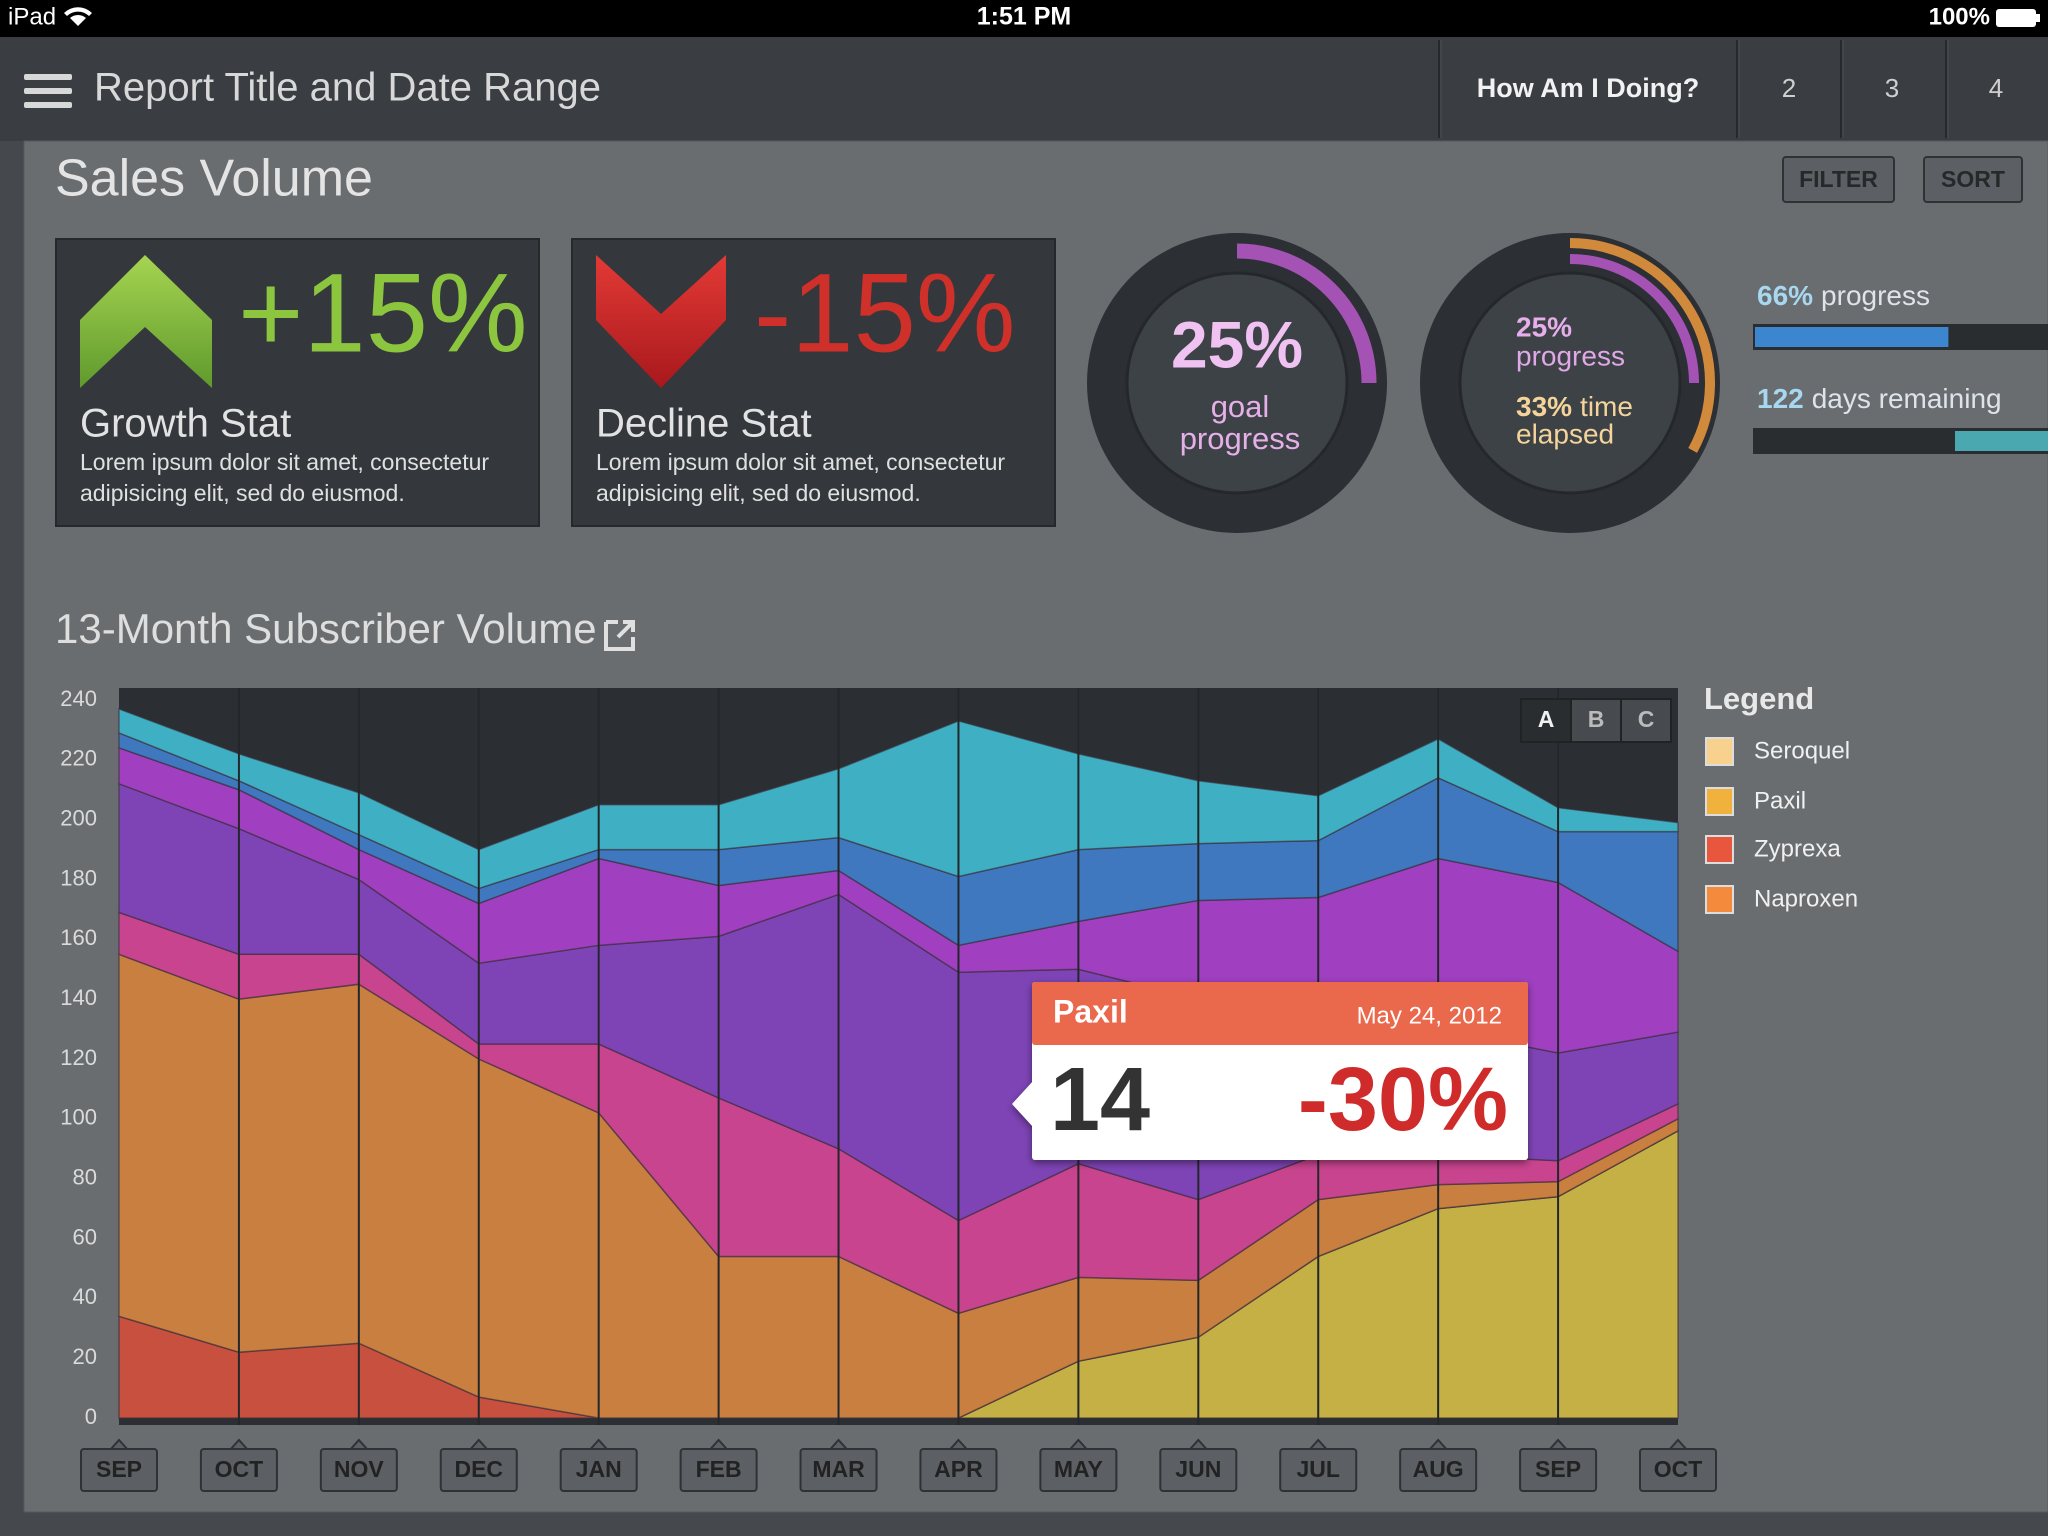 The image size is (2048, 1536). Describe the element at coordinates (1852, 337) in the screenshot. I see `bar-fill` at that location.